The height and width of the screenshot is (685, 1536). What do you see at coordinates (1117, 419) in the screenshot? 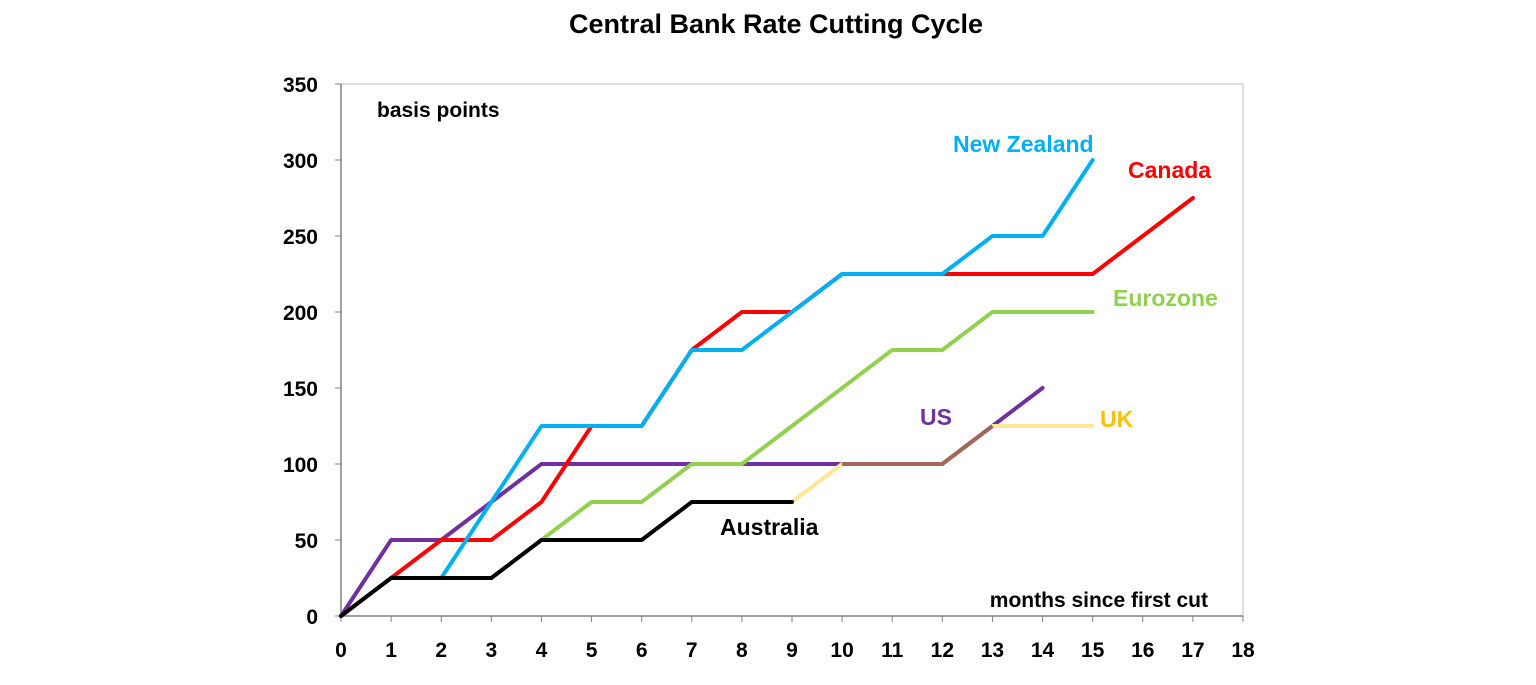
I see `series-label-uk: UK` at bounding box center [1117, 419].